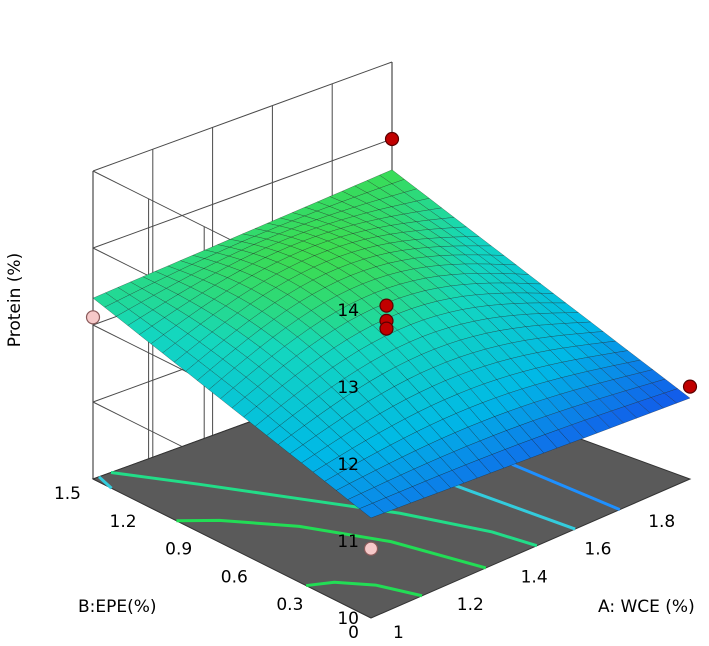 The height and width of the screenshot is (646, 709). What do you see at coordinates (353, 633) in the screenshot?
I see `y-tick-label: 0` at bounding box center [353, 633].